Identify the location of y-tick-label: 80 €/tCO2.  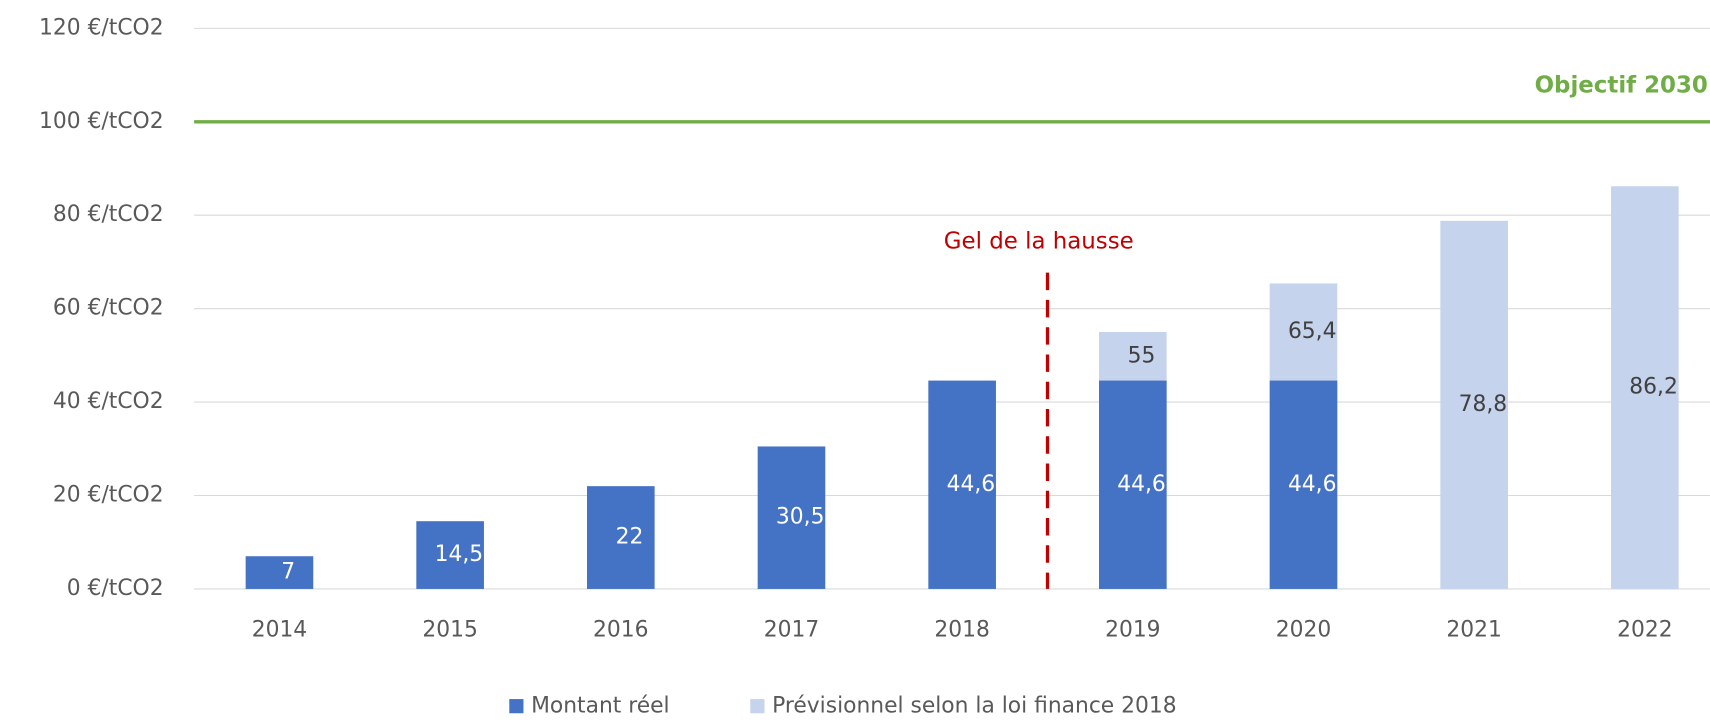
(108, 214).